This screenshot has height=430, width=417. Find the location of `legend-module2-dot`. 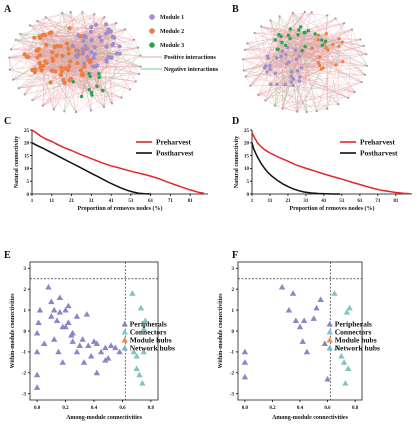

legend-module2-dot is located at coordinates (152, 31).